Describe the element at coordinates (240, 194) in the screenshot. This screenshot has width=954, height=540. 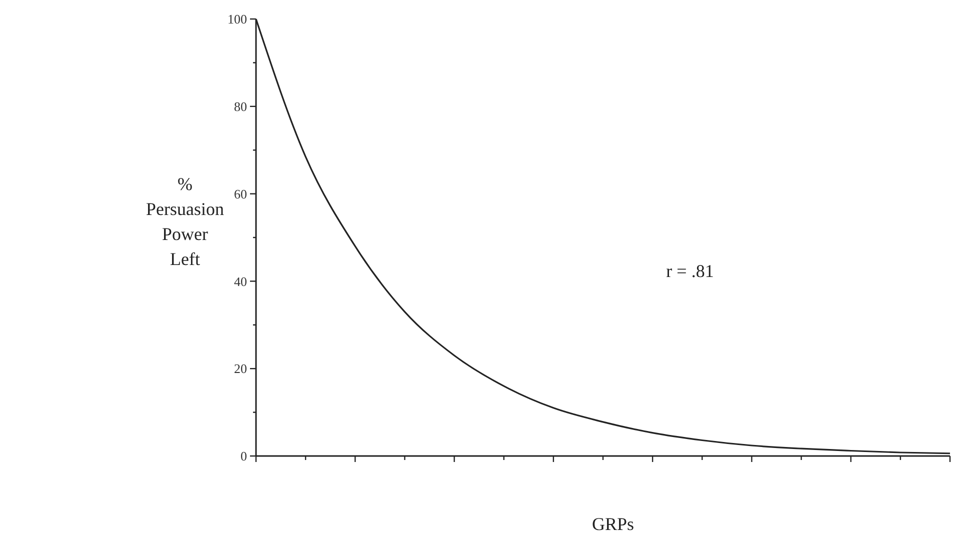
I see `y-tick-label: 60` at that location.